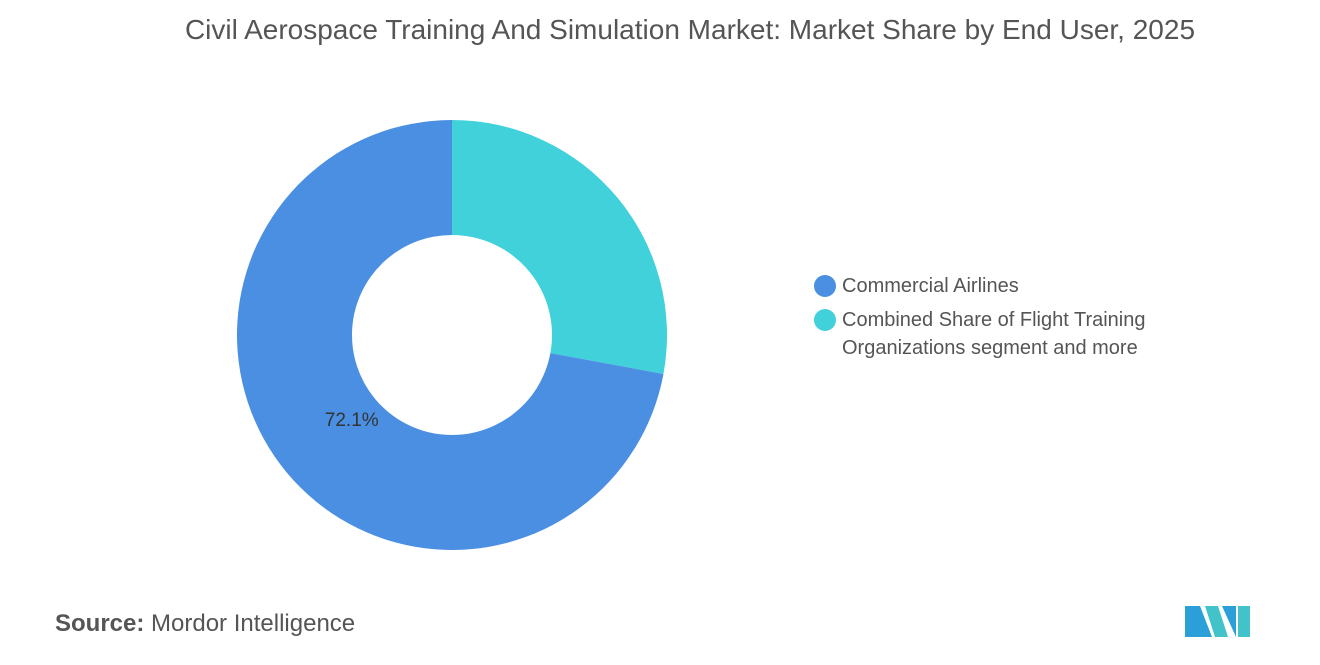  I want to click on legend-item: Commercial Airlines, so click(1004, 286).